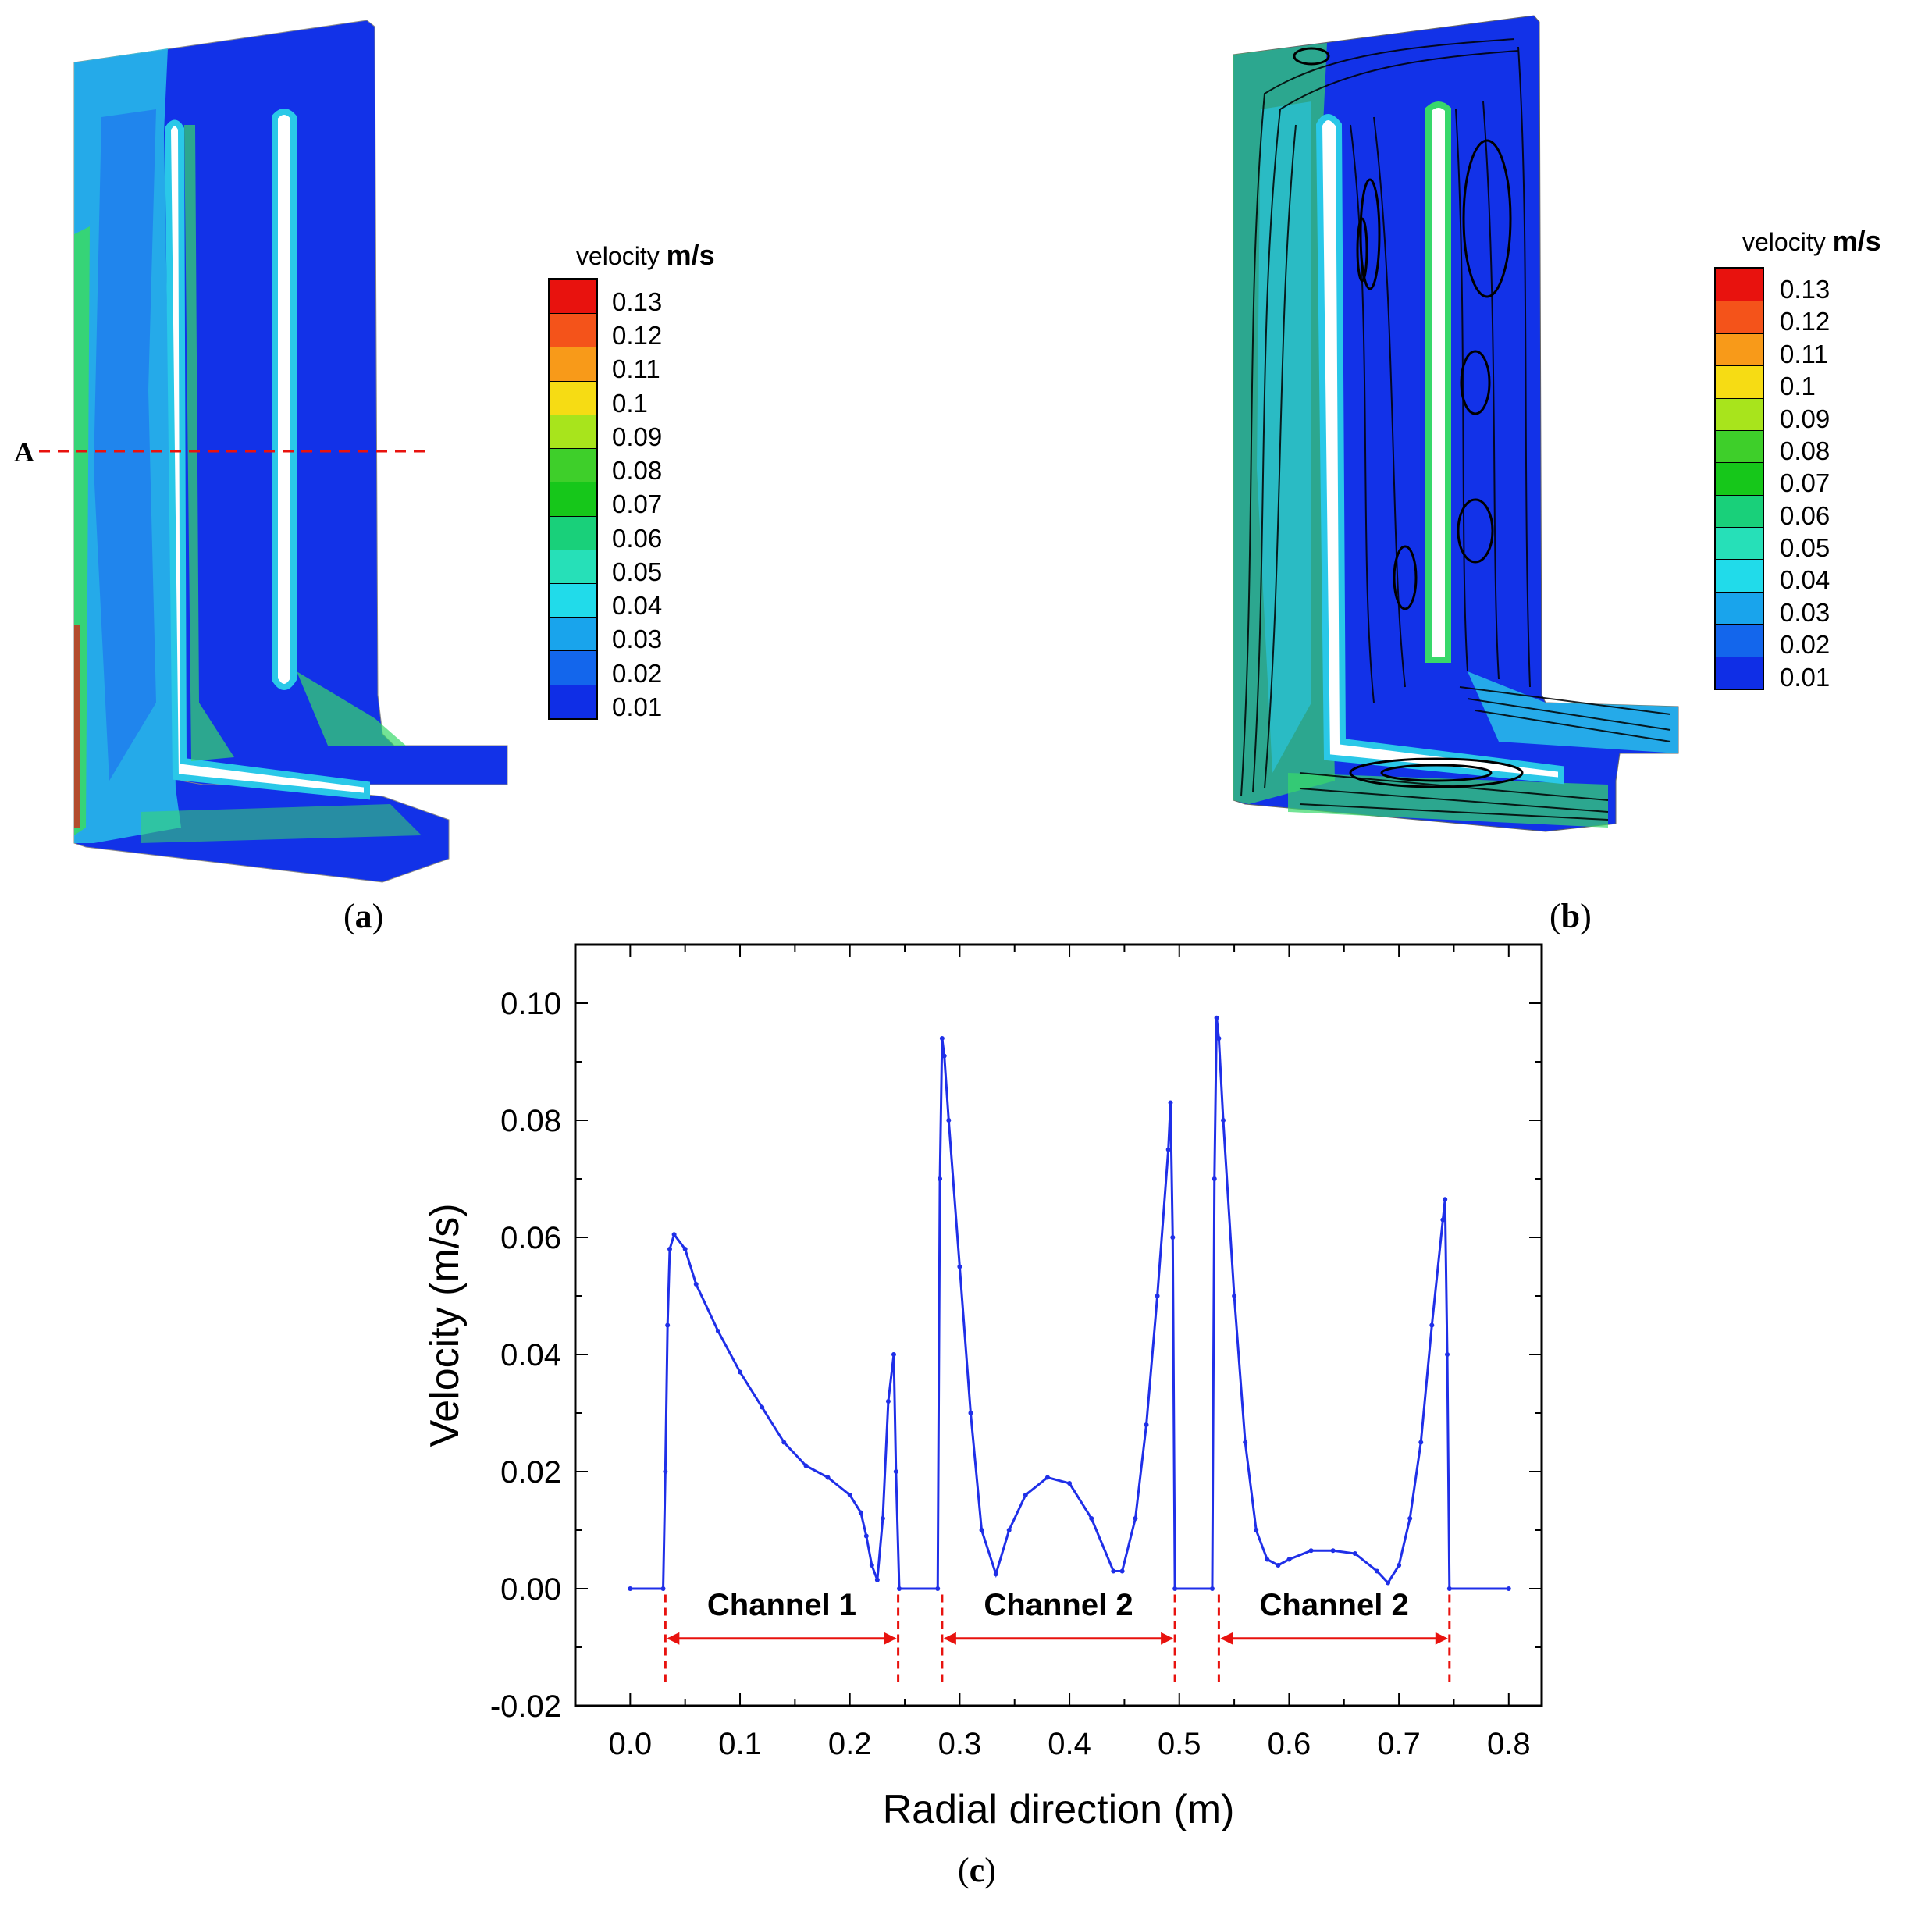 This screenshot has width=1932, height=1908. Describe the element at coordinates (209, 443) in the screenshot. I see `flow-green-channel-a` at that location.